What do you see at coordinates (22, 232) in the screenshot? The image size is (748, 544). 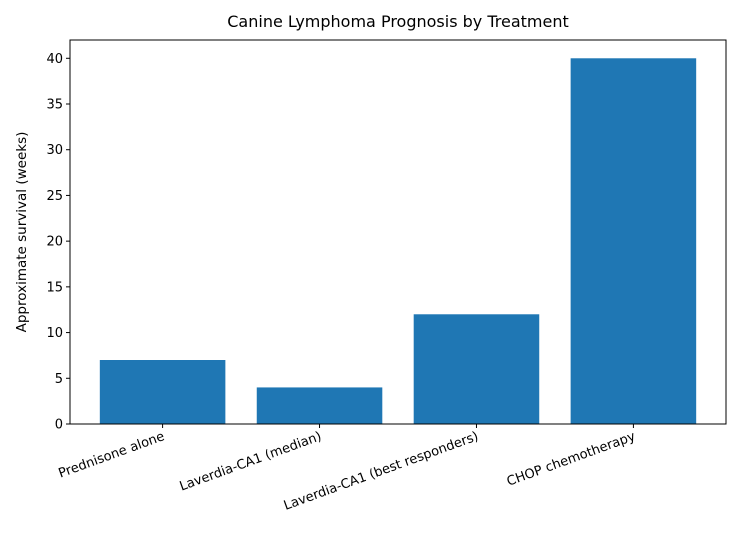 I see `y-axis-label: Approximate survival (weeks)` at bounding box center [22, 232].